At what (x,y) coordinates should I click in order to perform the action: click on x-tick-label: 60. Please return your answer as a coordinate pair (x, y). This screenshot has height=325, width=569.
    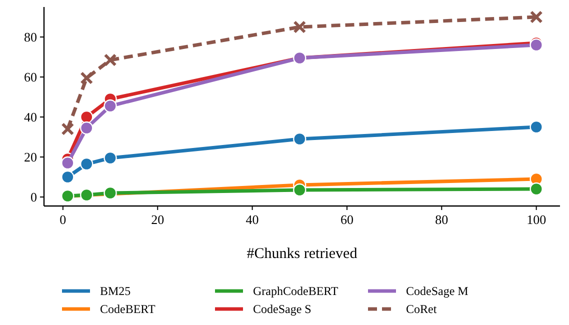
    Looking at the image, I should click on (347, 219).